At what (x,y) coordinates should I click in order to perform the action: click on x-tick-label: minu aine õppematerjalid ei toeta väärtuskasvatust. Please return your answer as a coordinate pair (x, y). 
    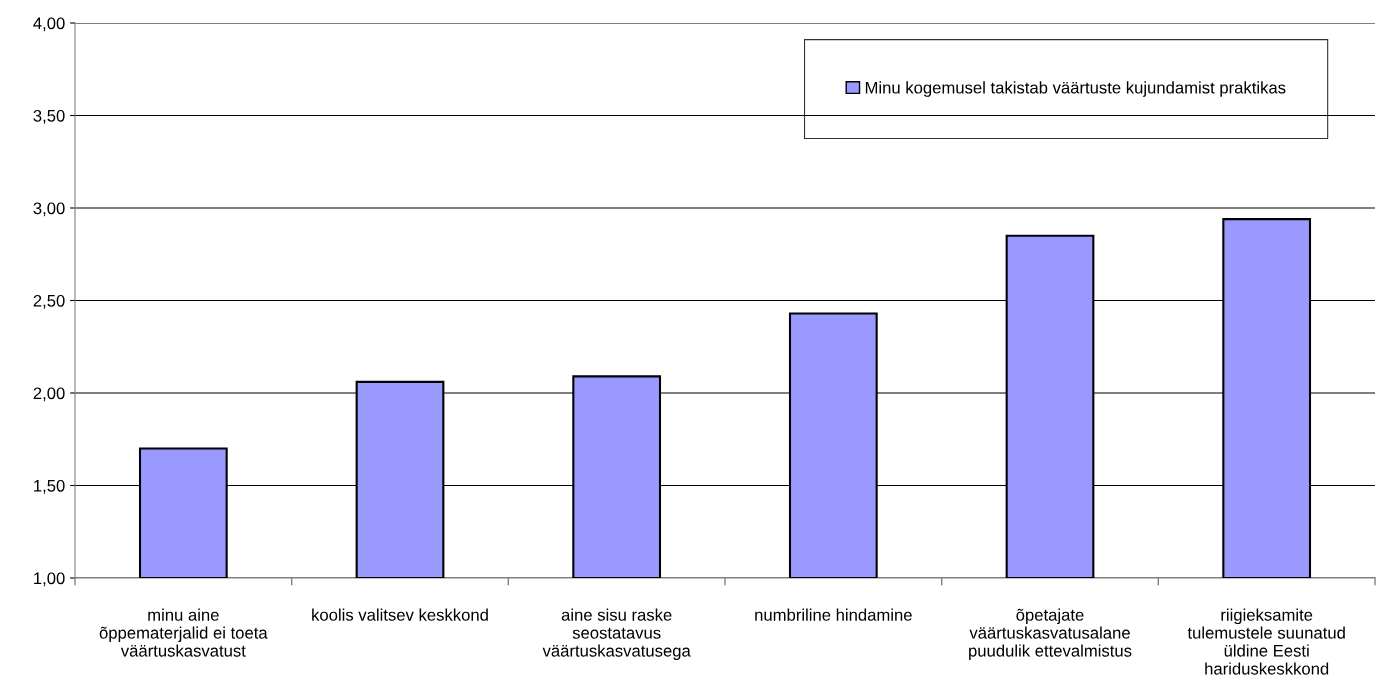
    Looking at the image, I should click on (183, 632).